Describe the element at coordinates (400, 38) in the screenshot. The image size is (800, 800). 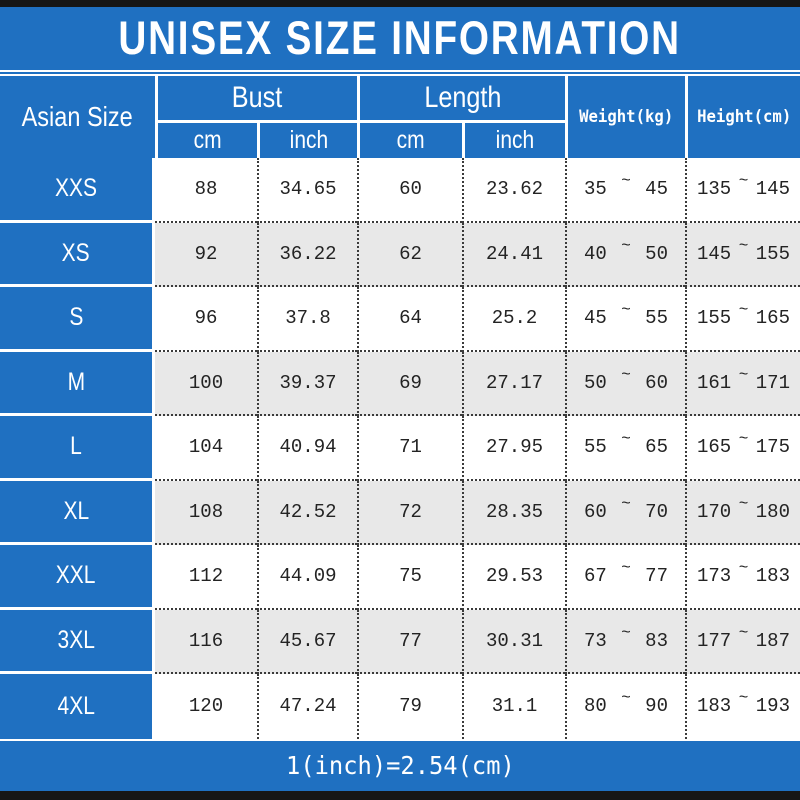
I see `title-band: UNISEX SIZE INFORMATION` at that location.